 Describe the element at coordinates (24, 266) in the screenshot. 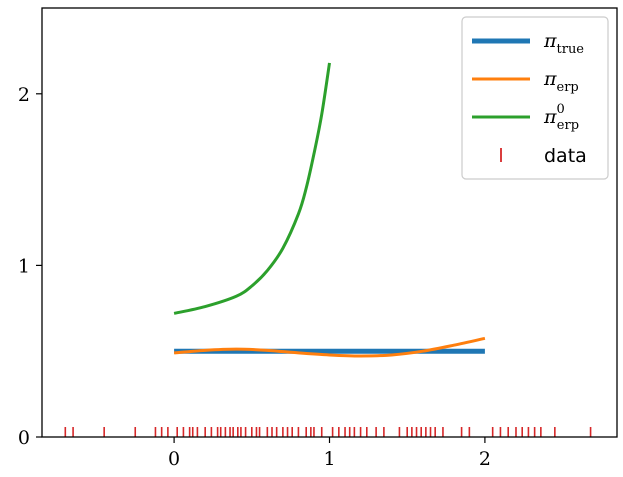

I see `y-tick-label: 1` at that location.